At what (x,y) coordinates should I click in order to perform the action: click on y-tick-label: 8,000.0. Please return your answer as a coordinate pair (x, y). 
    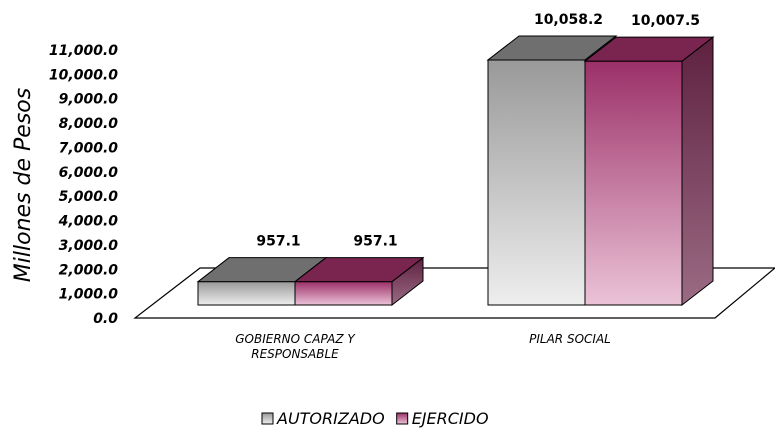
    Looking at the image, I should click on (89, 124).